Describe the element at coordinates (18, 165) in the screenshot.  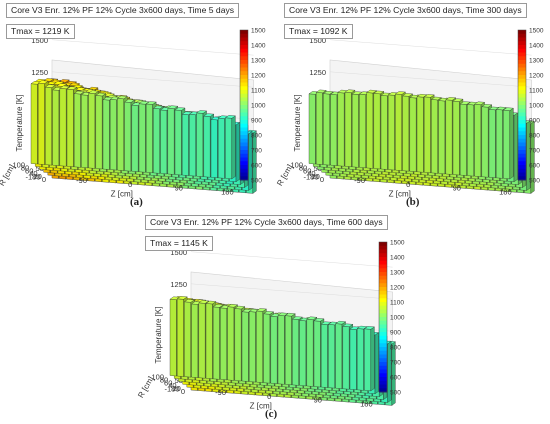
I see `chart-a-ytick-label: 100` at that location.